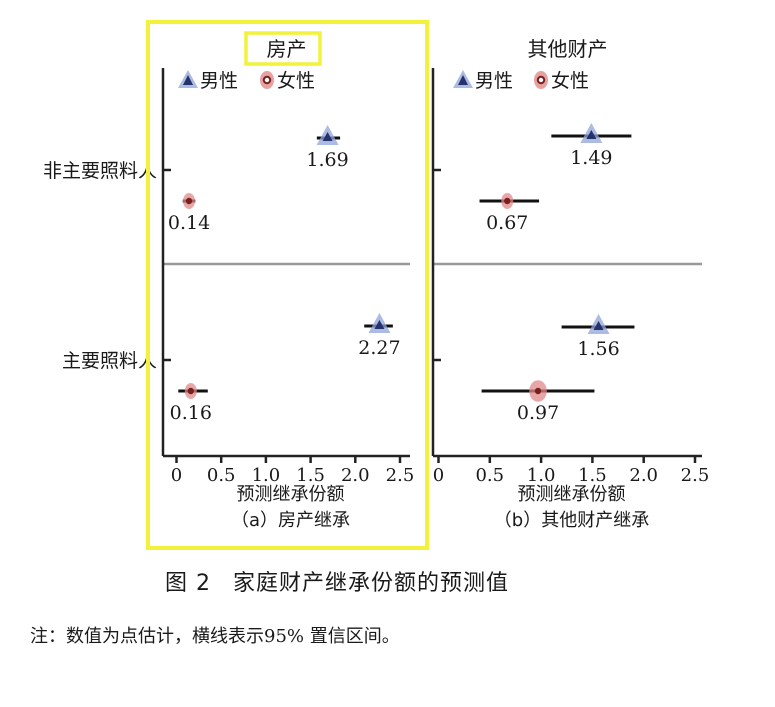 Image resolution: width=775 pixels, height=707 pixels. I want to click on panel-title: 其他财产, so click(568, 49).